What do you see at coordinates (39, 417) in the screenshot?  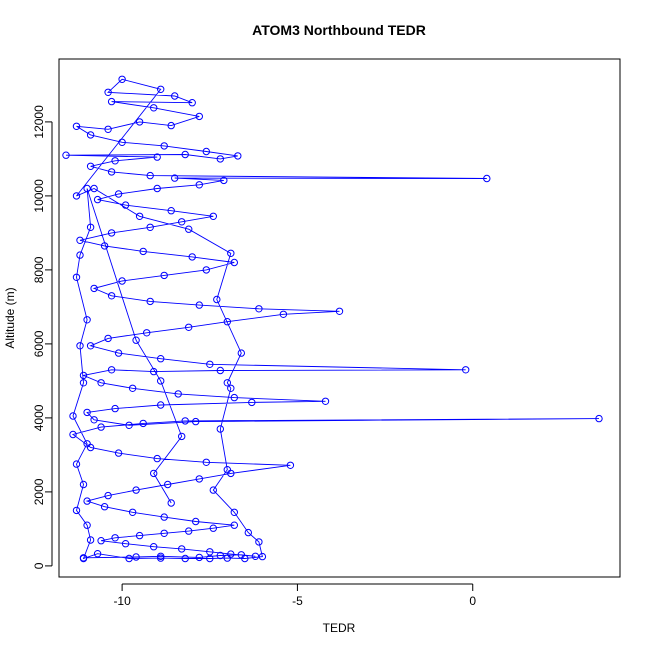 I see `y-tick-label: 4000` at bounding box center [39, 417].